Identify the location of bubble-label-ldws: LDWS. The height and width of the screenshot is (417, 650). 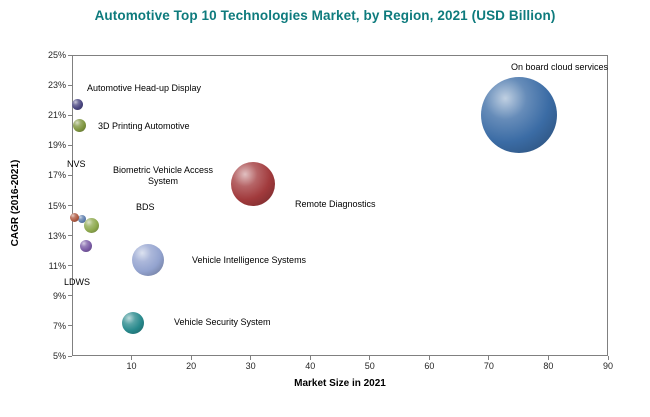
(77, 282).